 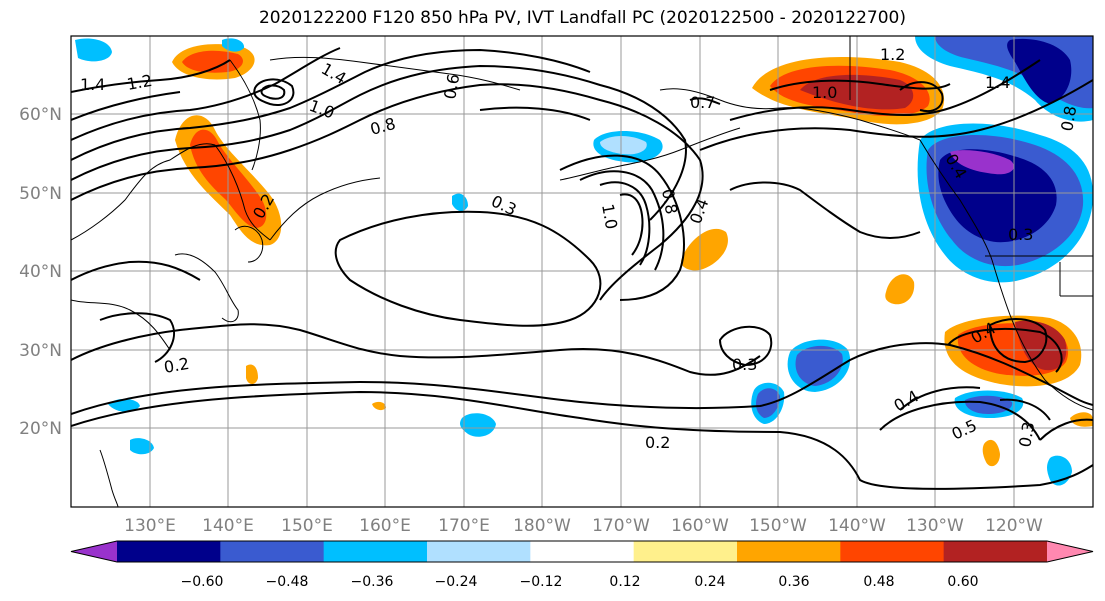 What do you see at coordinates (456, 582) in the screenshot?
I see `colorbar-tick-label: −0.24` at bounding box center [456, 582].